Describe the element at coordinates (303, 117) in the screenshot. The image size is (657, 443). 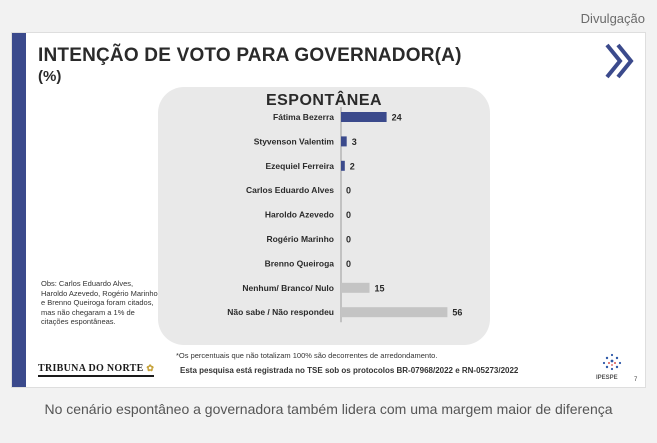
I see `category-label: Fátima Bezerra` at that location.